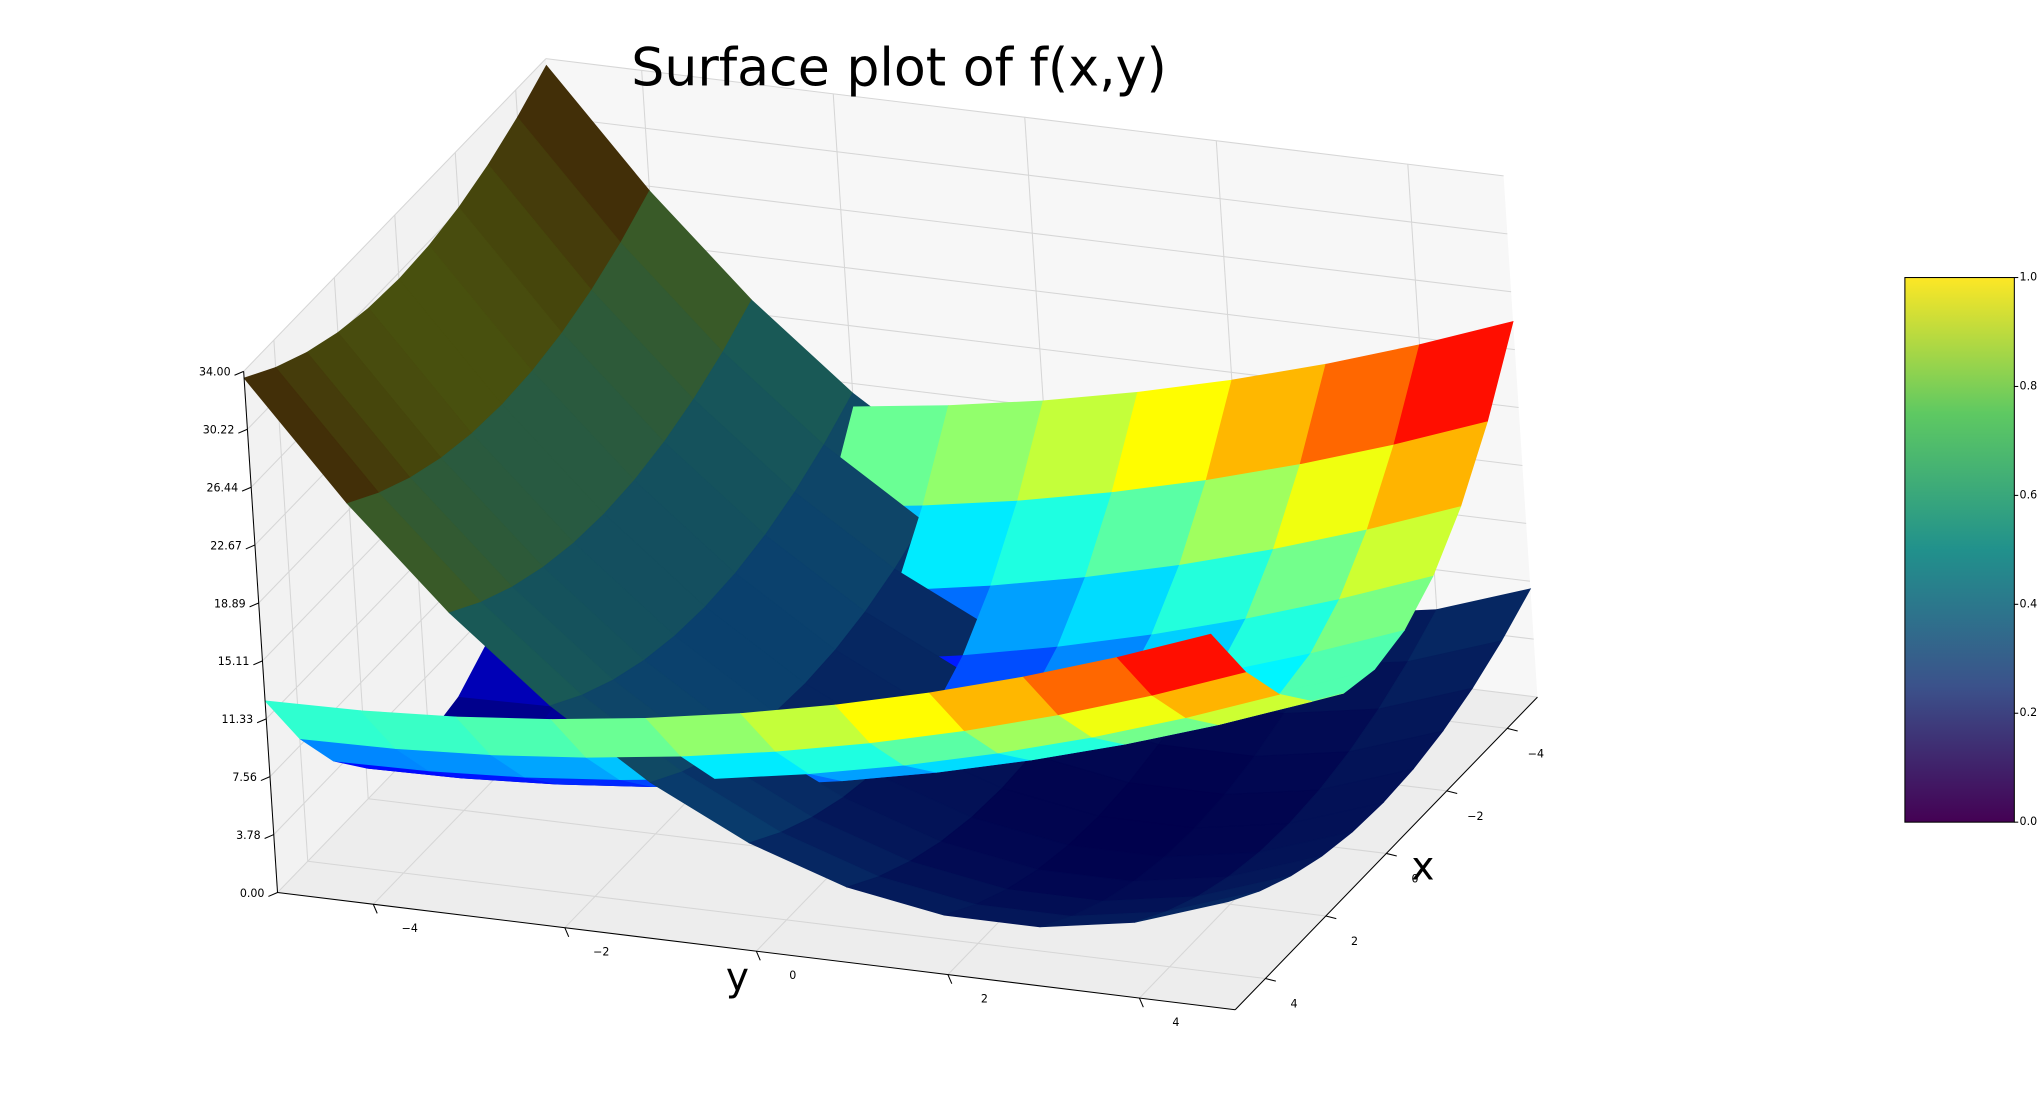 The height and width of the screenshot is (1101, 2043). I want to click on y-tick-label: −4, so click(410, 928).